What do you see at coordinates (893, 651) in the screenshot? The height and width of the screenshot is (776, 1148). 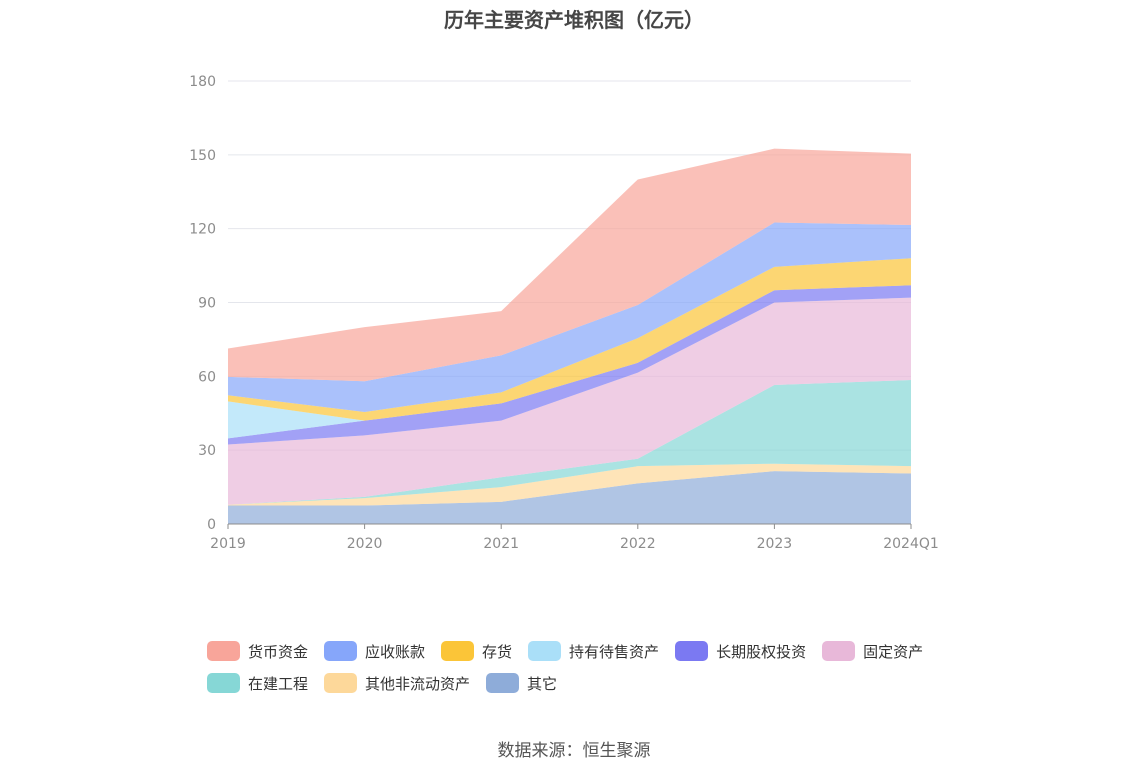 I see `legend-label: 固定资产` at bounding box center [893, 651].